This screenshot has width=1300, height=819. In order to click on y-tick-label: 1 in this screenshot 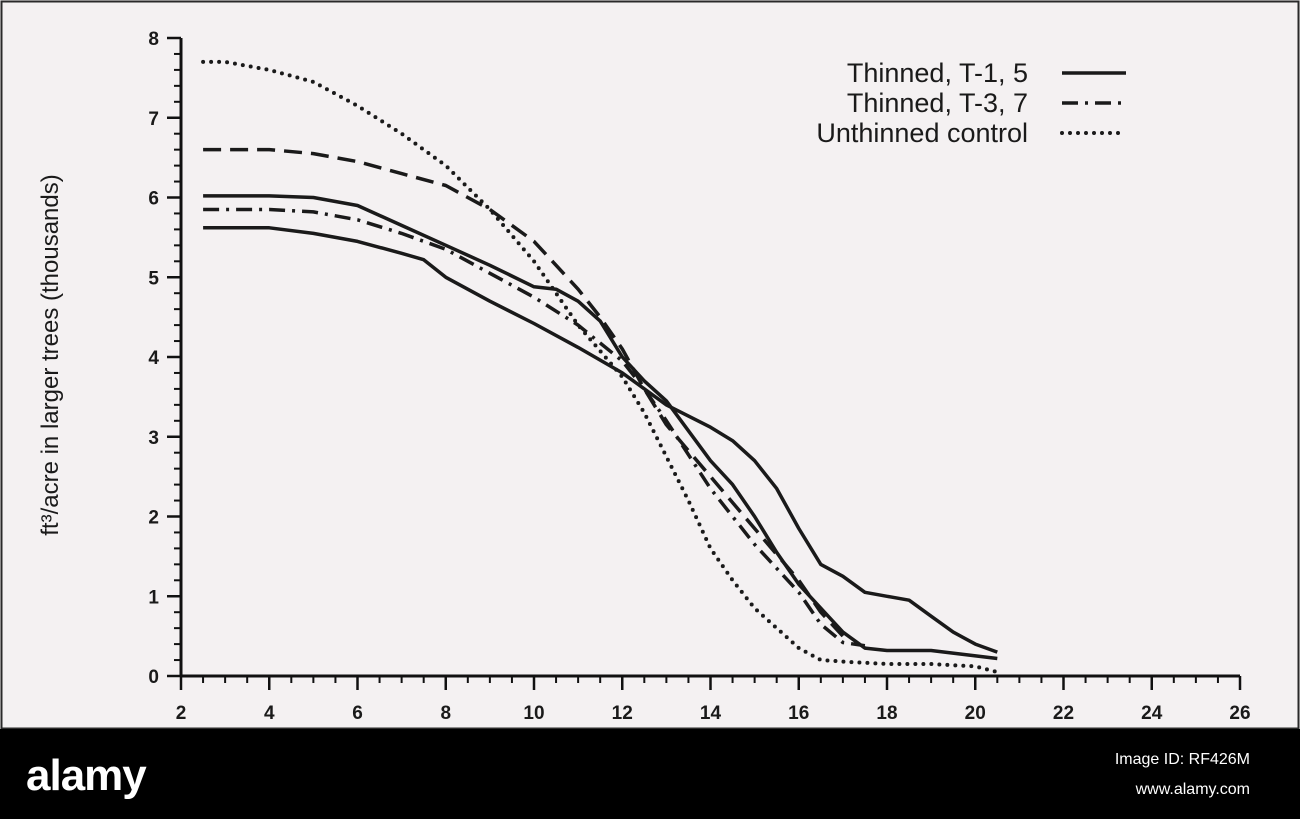, I will do `click(153, 597)`.